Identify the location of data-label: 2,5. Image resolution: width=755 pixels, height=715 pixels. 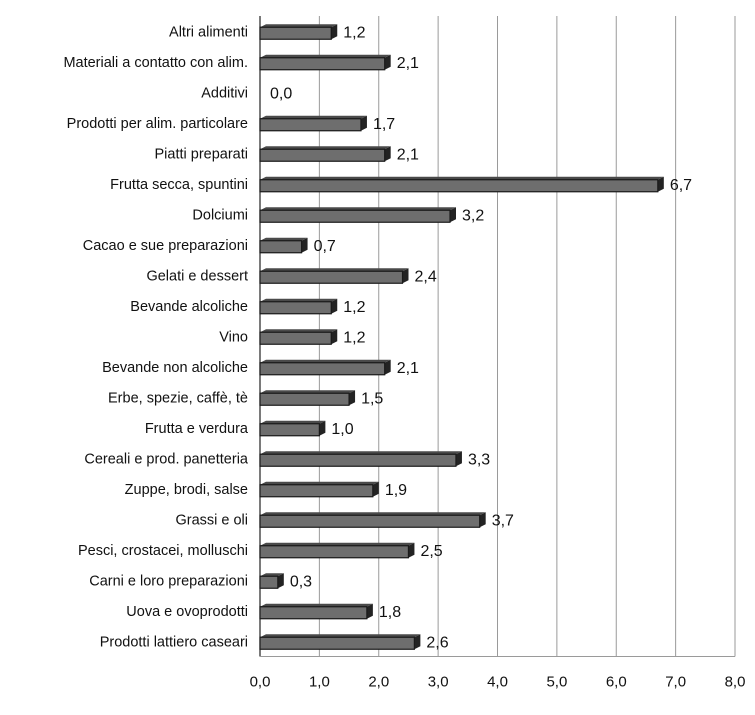
(431, 551).